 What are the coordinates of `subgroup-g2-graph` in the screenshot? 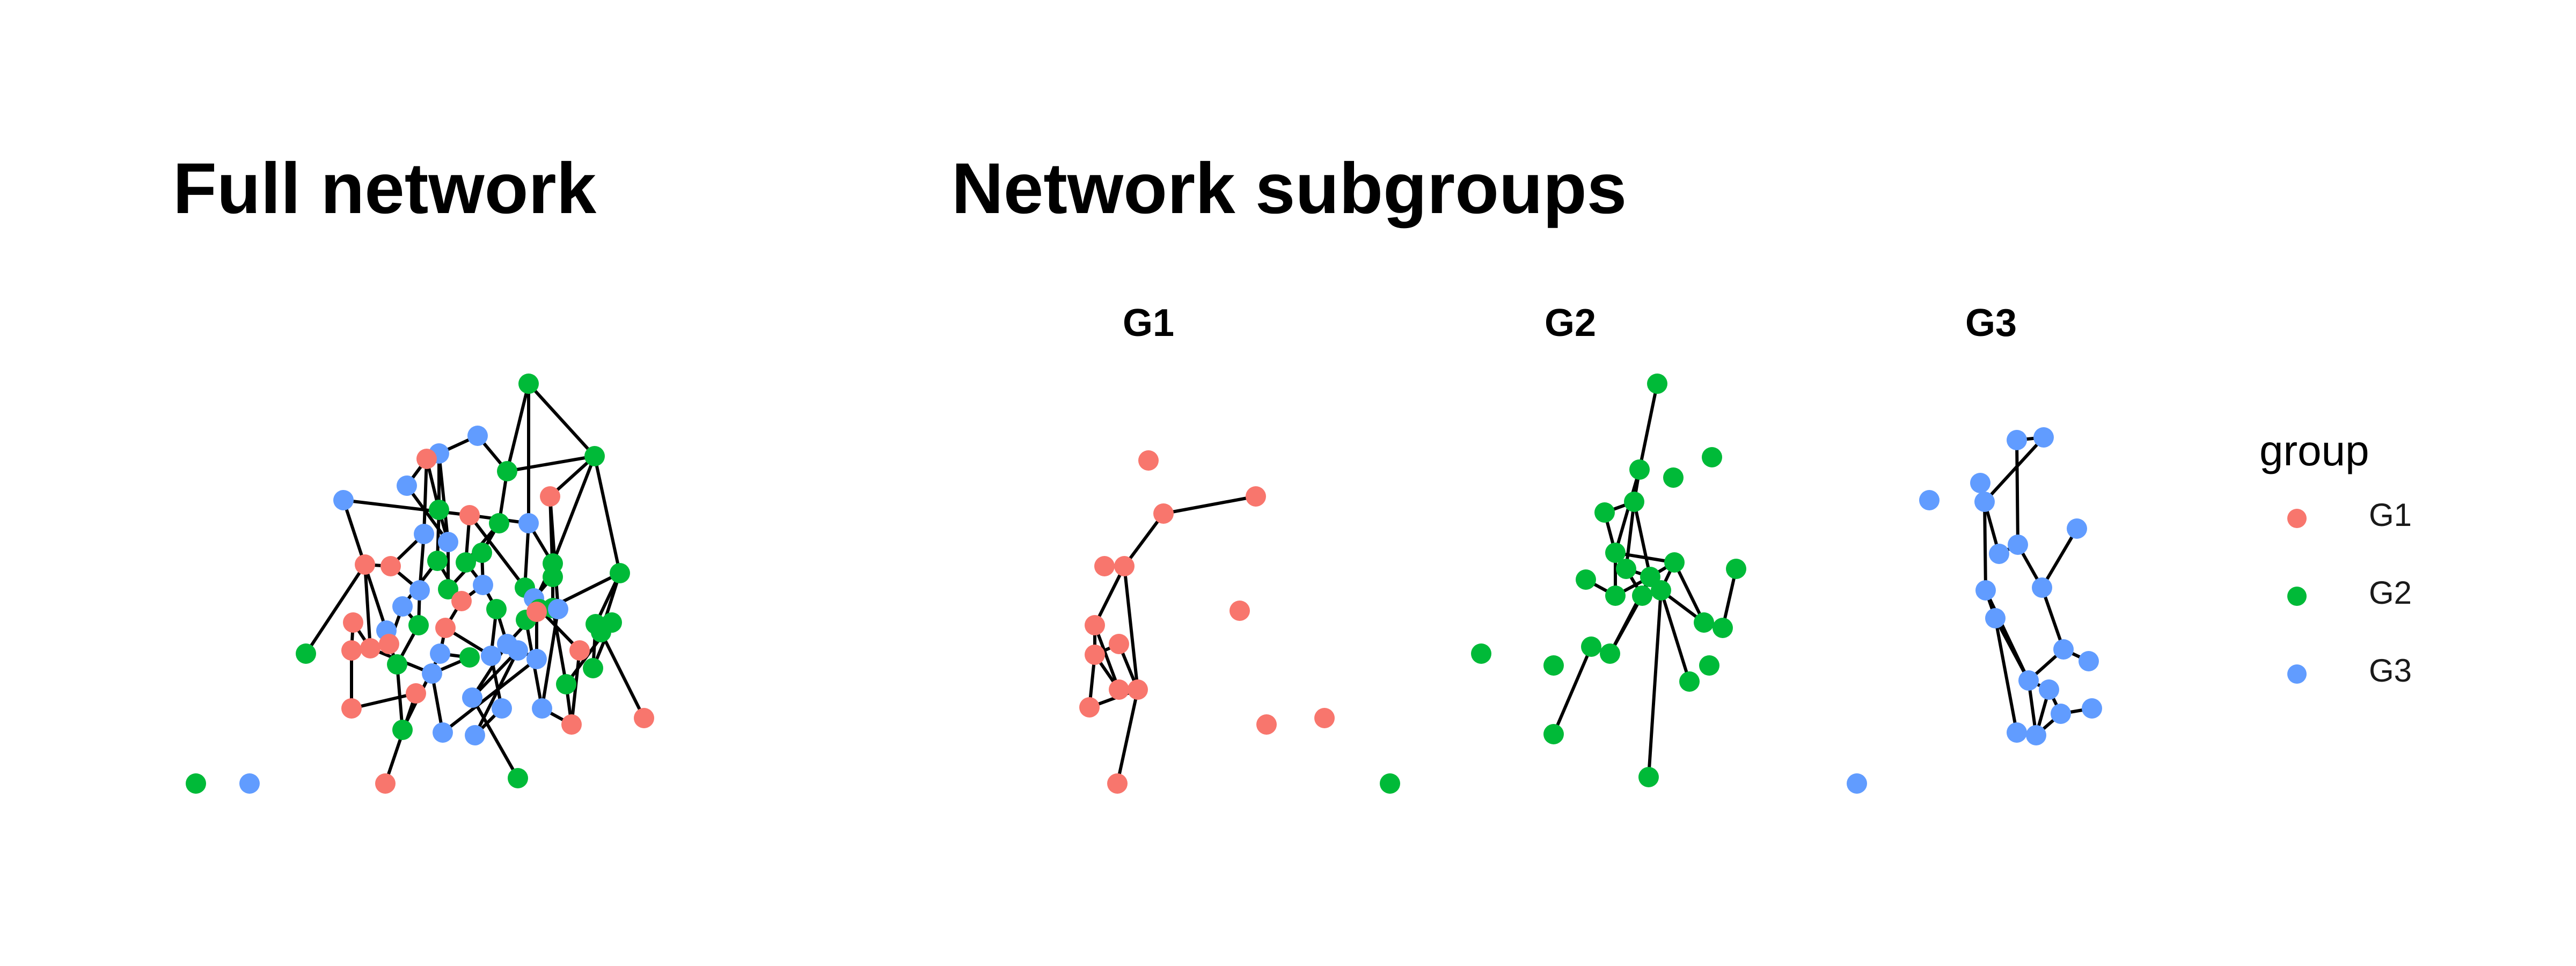 It's located at (1563, 584).